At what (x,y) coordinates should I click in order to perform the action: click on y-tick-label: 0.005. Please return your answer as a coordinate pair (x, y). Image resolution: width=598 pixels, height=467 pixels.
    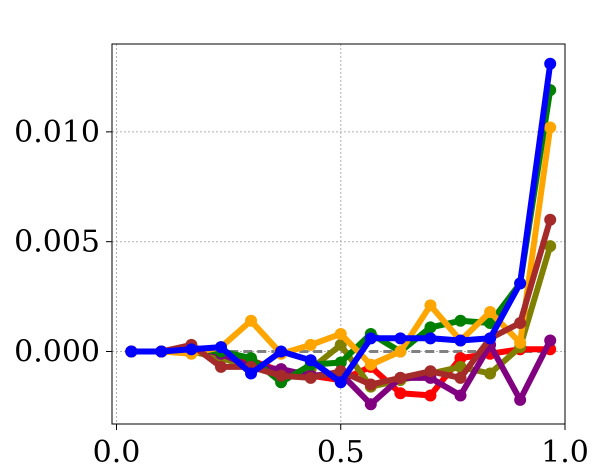
    Looking at the image, I should click on (57, 242).